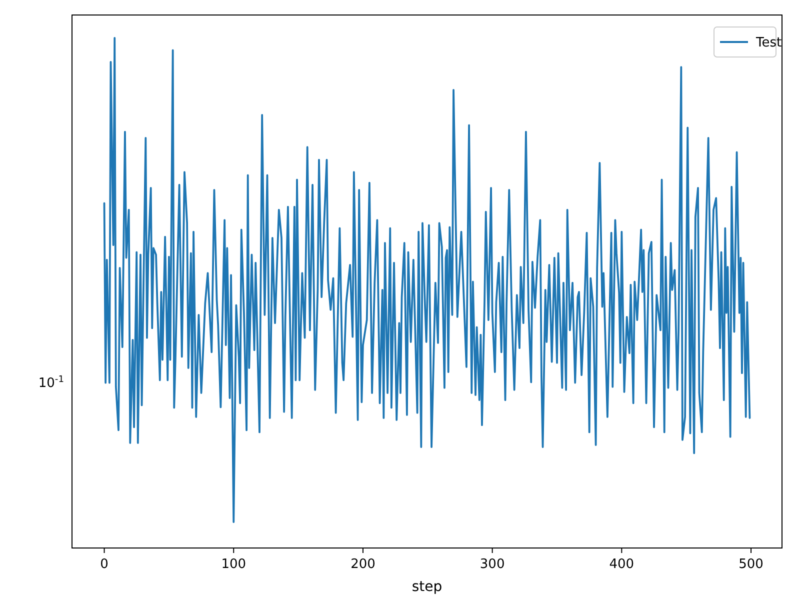 Image resolution: width=796 pixels, height=616 pixels. What do you see at coordinates (768, 43) in the screenshot?
I see `legend-label: Test` at bounding box center [768, 43].